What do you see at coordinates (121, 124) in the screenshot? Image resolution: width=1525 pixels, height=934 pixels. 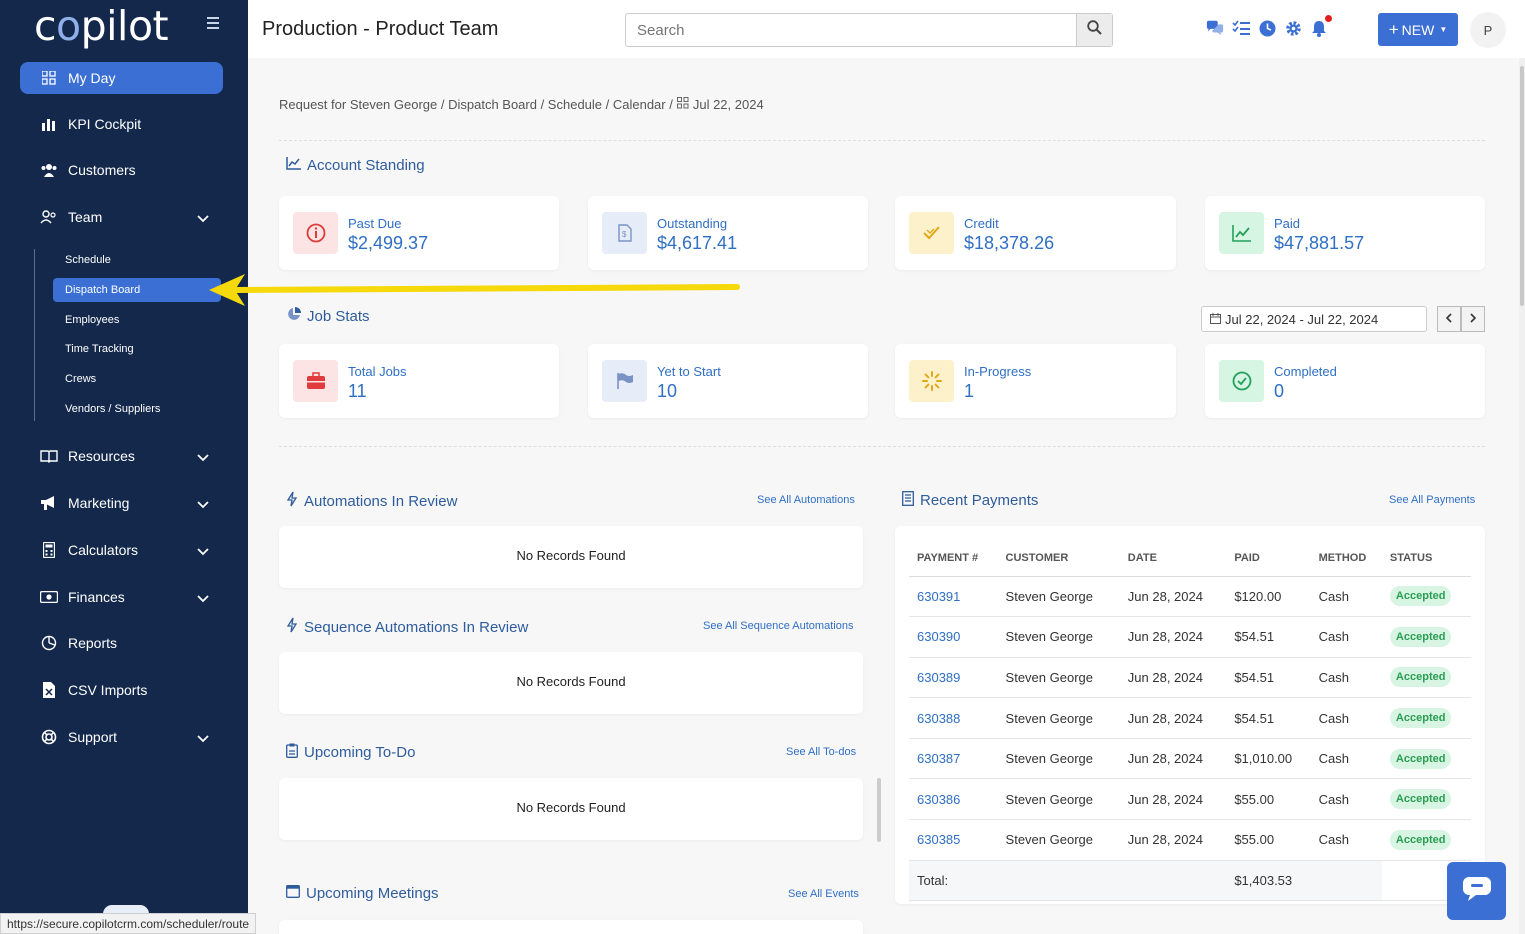 I see `sidebar-item-kpi-cockpit: KPI Cockpit` at bounding box center [121, 124].